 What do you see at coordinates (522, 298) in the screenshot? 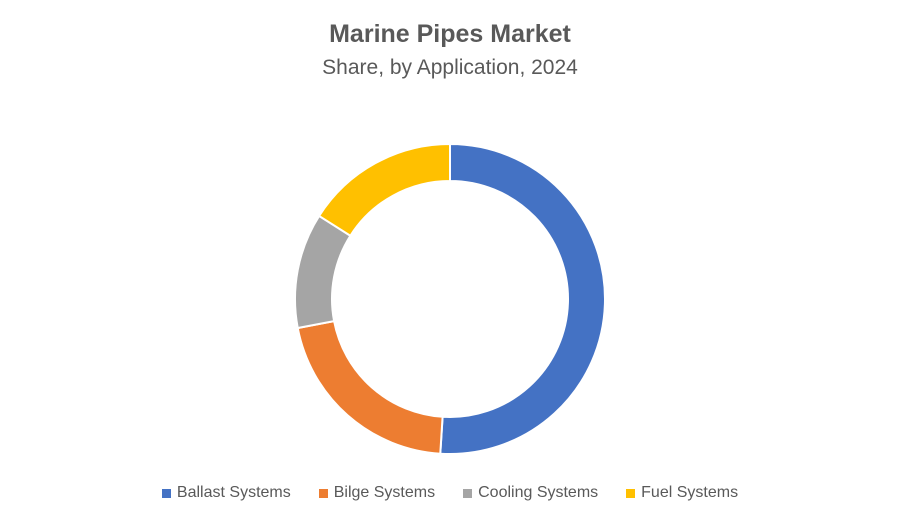
I see `donut-slice-ballast-systems` at bounding box center [522, 298].